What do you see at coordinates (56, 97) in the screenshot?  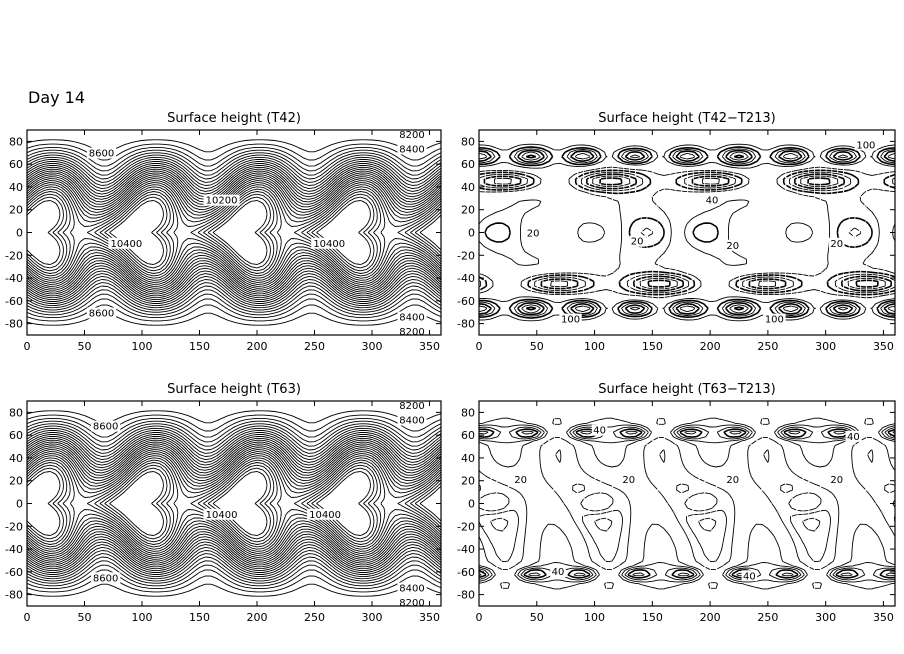 I see `figure-day-label: Day 14` at bounding box center [56, 97].